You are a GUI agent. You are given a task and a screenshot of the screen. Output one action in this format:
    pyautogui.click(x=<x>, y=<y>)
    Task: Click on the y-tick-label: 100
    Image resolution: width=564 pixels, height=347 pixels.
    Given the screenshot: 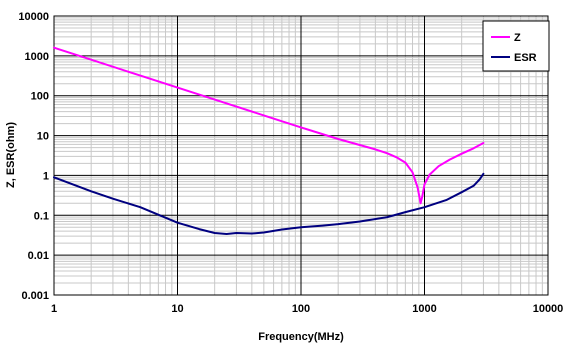 What is the action you would take?
    pyautogui.click(x=40, y=97)
    